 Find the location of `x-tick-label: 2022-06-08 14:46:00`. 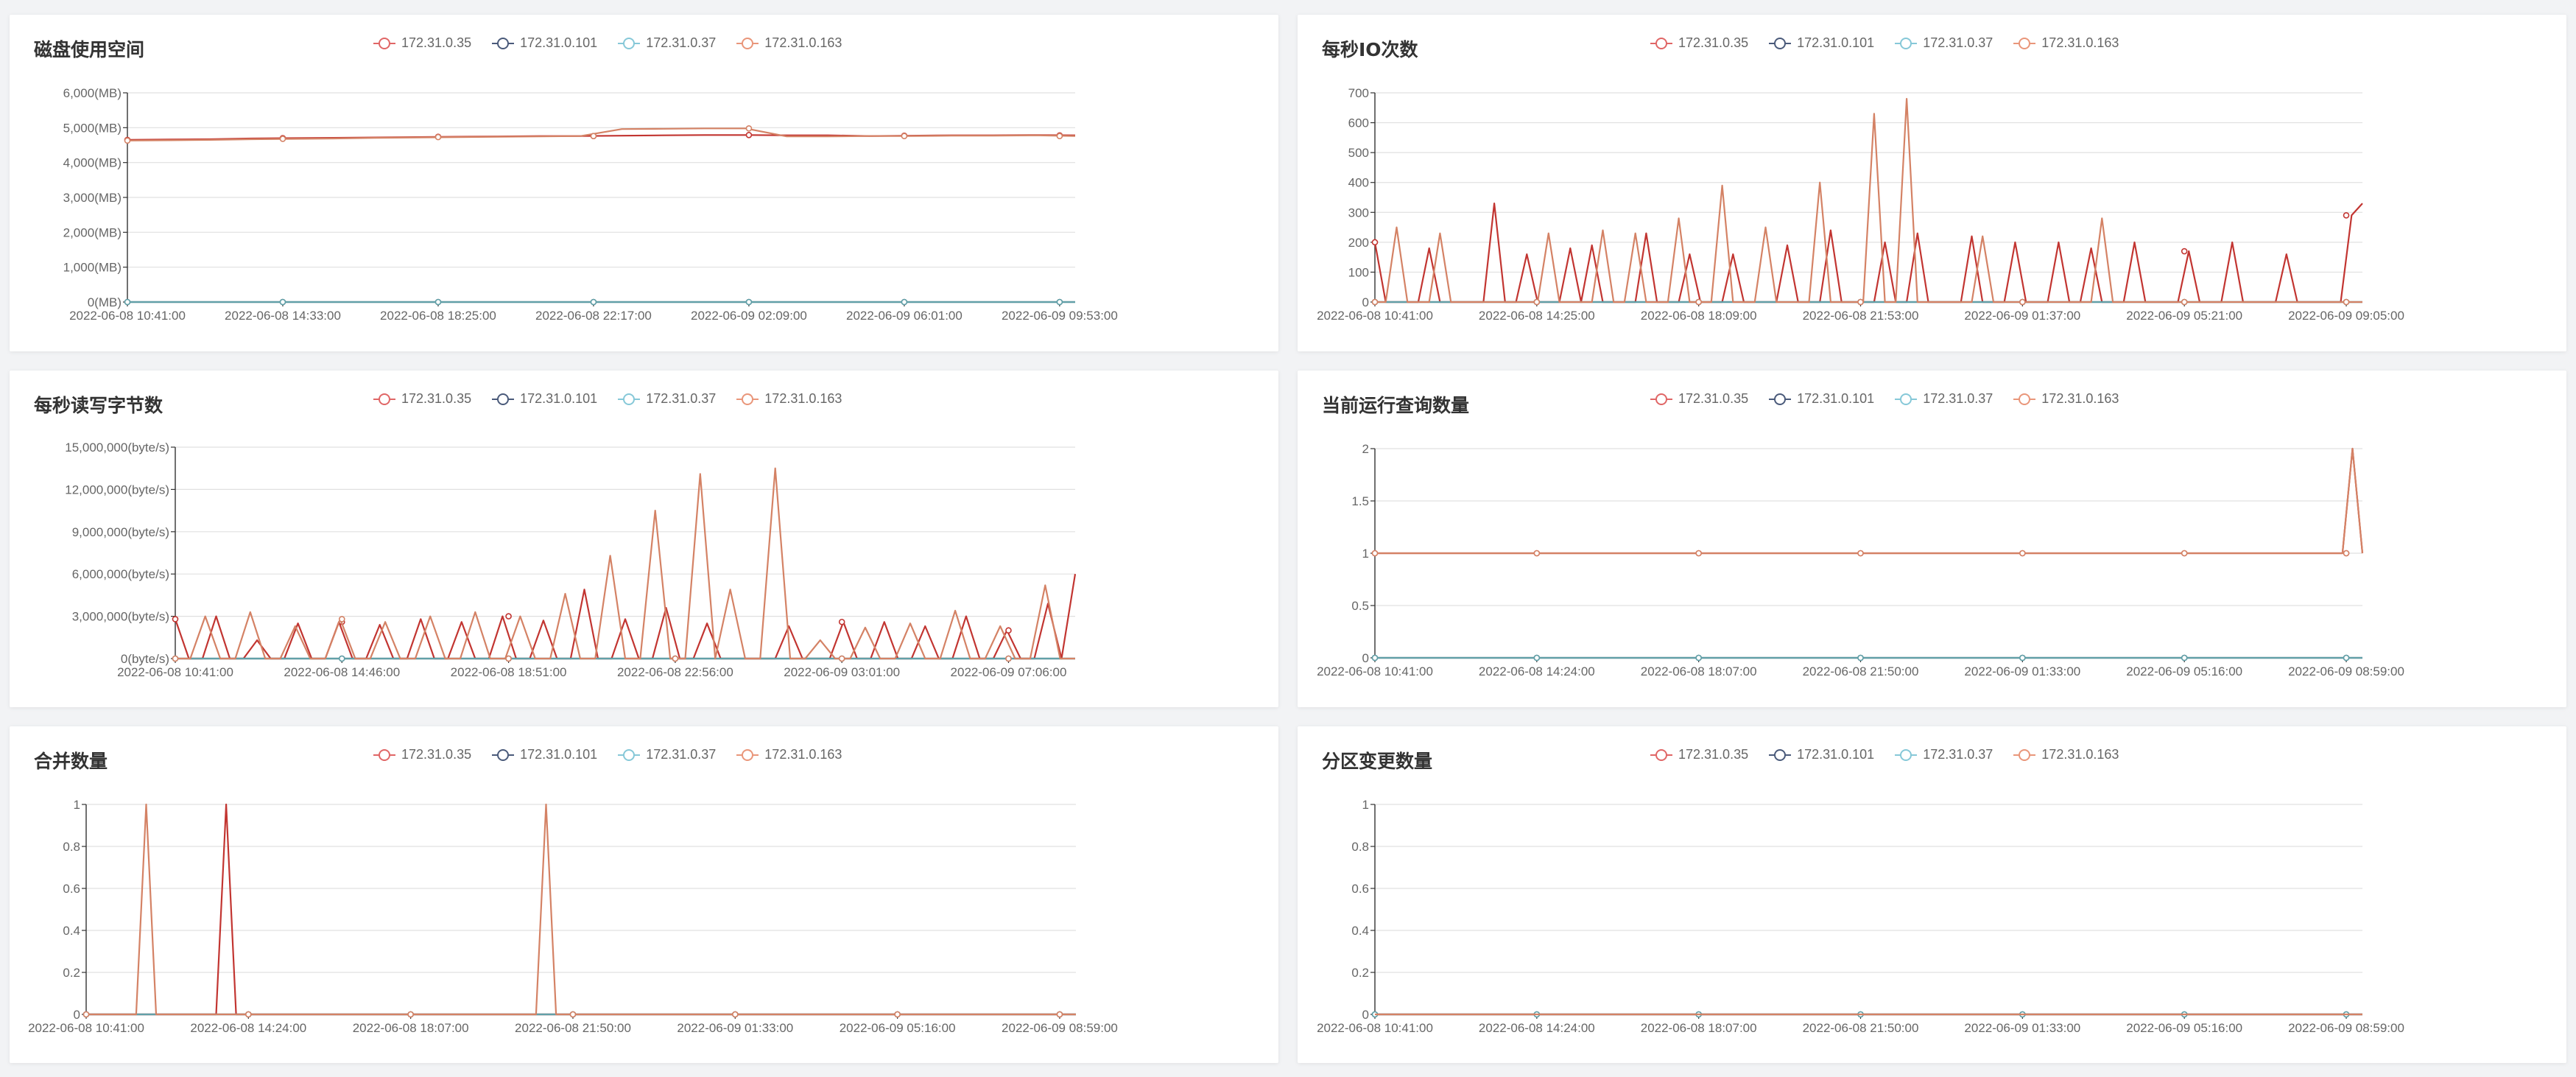

x-tick-label: 2022-06-08 14:46:00 is located at coordinates (342, 672).